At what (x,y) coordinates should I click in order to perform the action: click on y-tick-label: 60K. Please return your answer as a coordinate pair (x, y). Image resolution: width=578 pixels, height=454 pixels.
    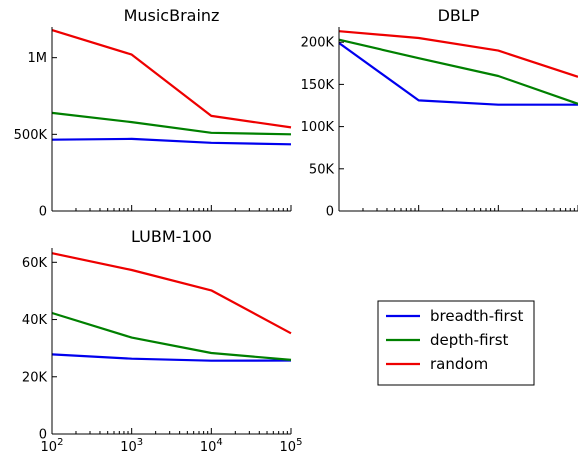
    Looking at the image, I should click on (35, 263).